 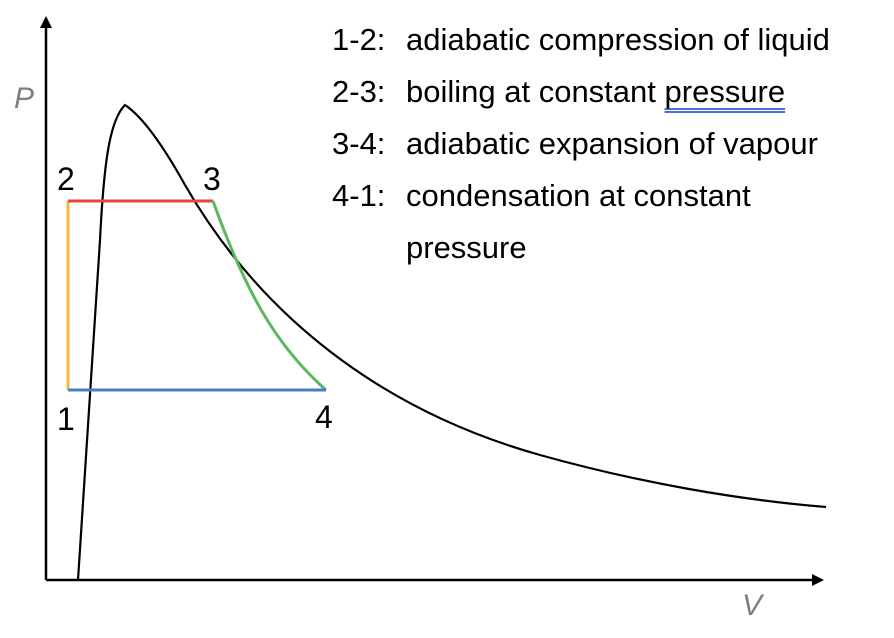 I want to click on process-3-4-curve, so click(x=269, y=296).